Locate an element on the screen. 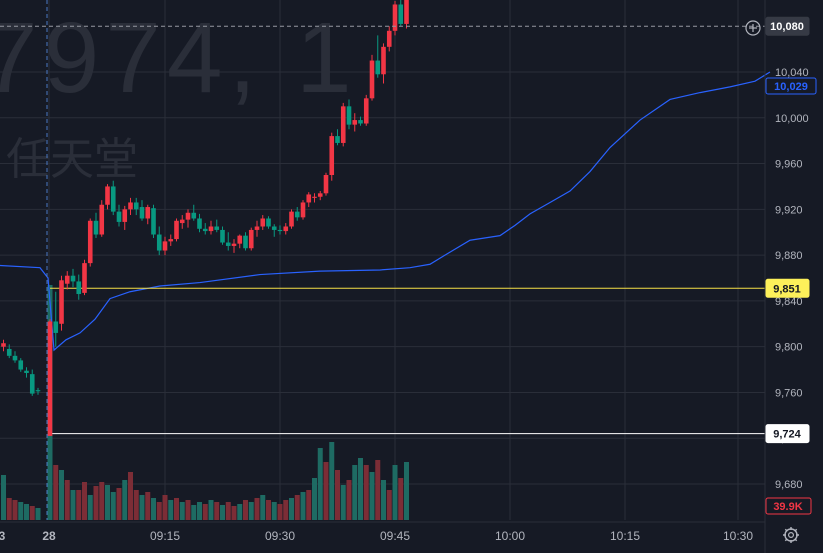  ma-value-tag-bg is located at coordinates (791, 86).